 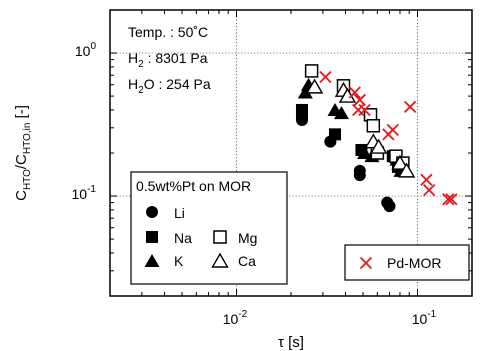 What do you see at coordinates (23, 153) in the screenshot?
I see `y-axis-label: CHTO/CHTO,in [-]` at bounding box center [23, 153].